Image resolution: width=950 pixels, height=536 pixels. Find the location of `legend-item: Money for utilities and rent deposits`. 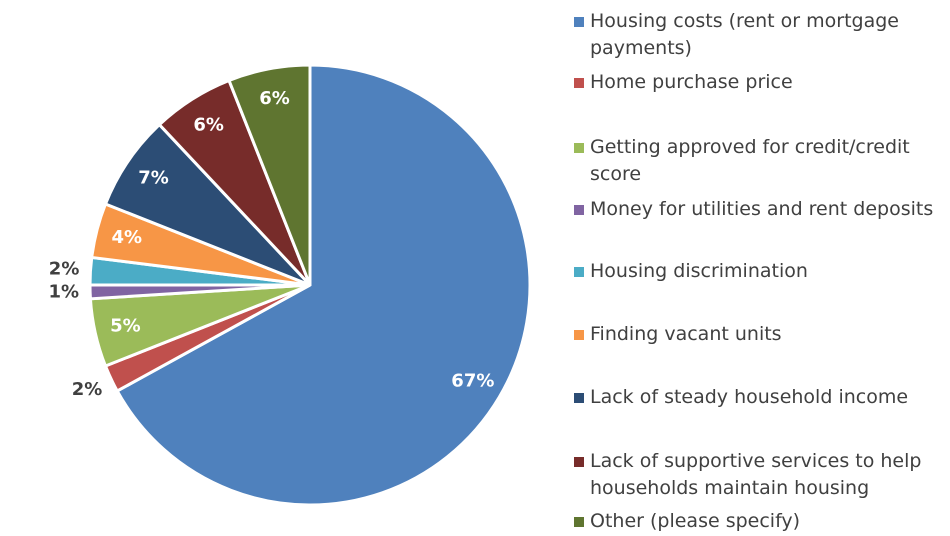

legend-item: Money for utilities and rent deposits is located at coordinates (760, 209).